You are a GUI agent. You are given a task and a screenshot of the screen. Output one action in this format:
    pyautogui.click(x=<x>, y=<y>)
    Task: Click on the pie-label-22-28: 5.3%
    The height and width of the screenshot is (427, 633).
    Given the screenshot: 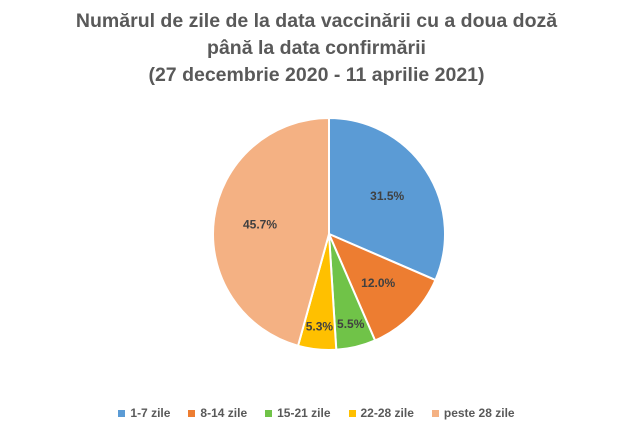 What is the action you would take?
    pyautogui.click(x=320, y=326)
    